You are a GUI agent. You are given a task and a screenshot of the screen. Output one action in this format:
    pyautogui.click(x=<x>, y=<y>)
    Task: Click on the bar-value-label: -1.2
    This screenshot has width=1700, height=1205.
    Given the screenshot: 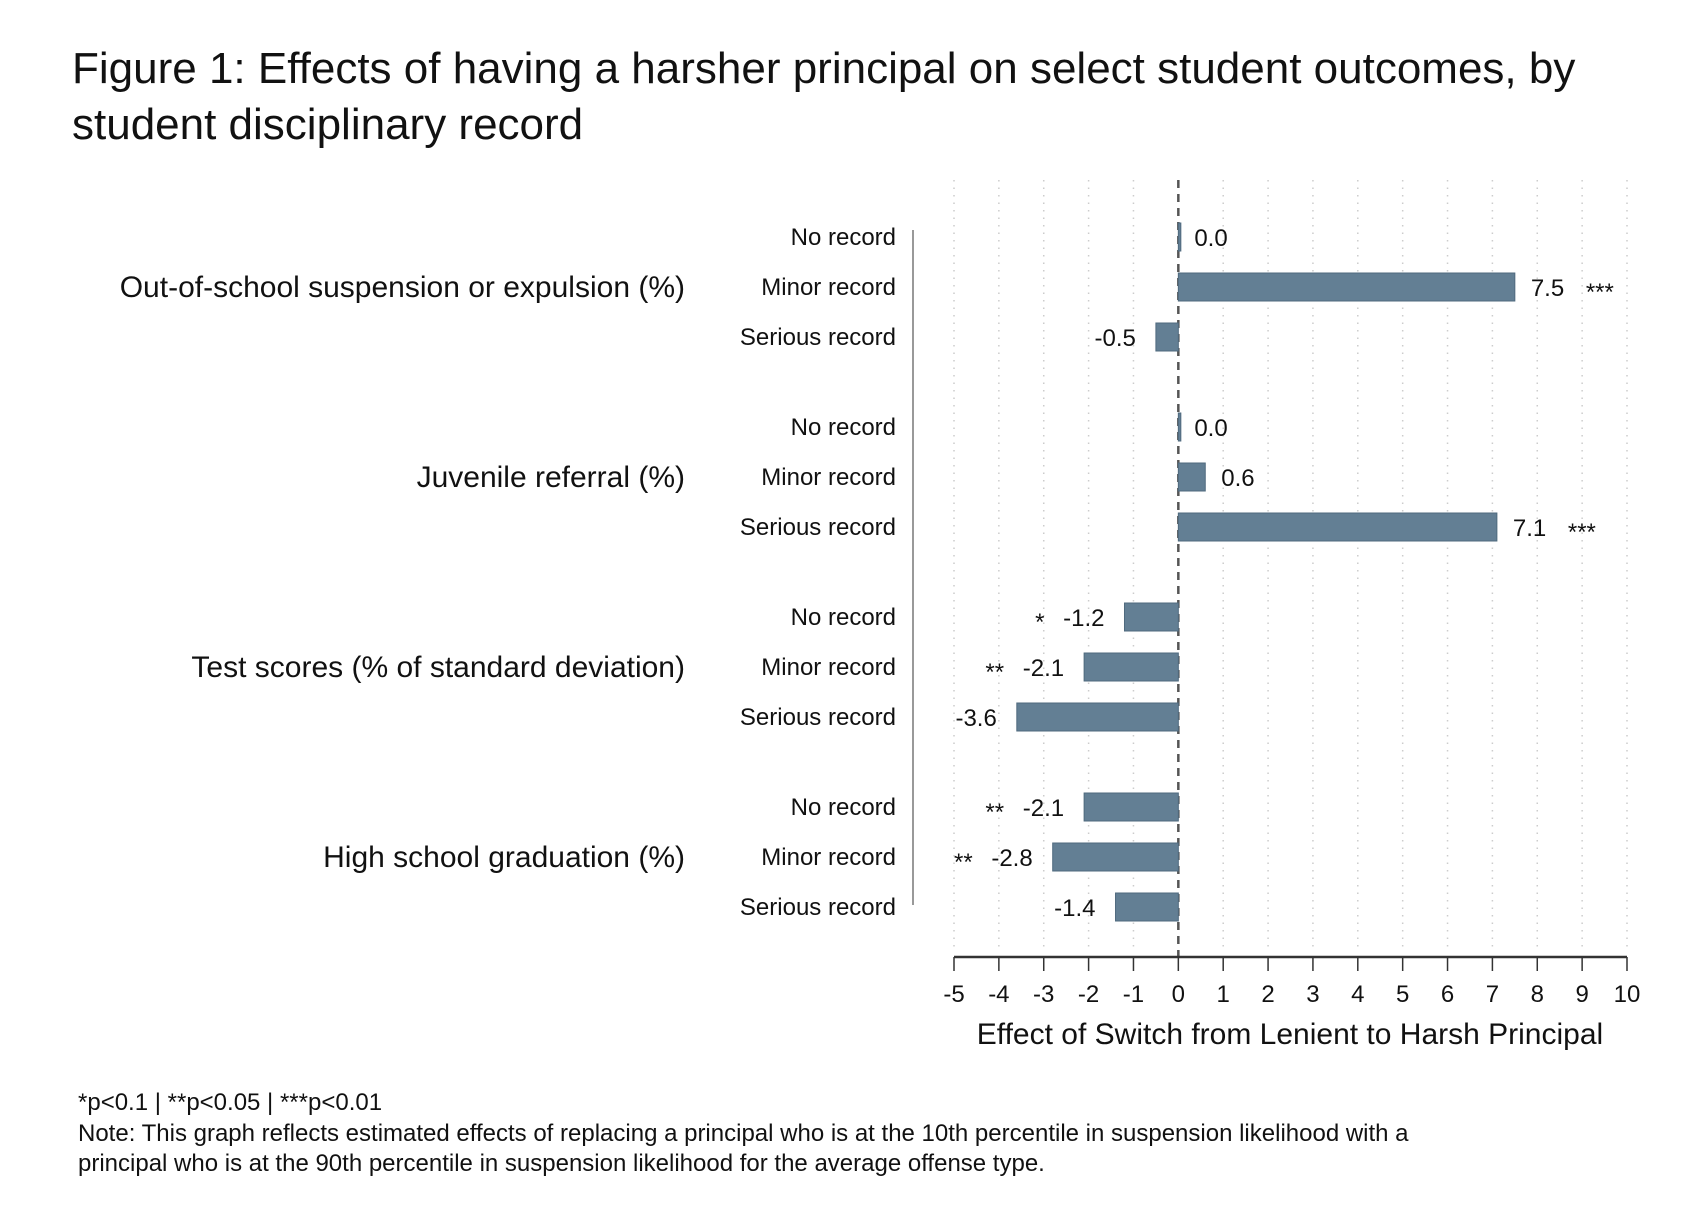 What is the action you would take?
    pyautogui.click(x=1083, y=618)
    